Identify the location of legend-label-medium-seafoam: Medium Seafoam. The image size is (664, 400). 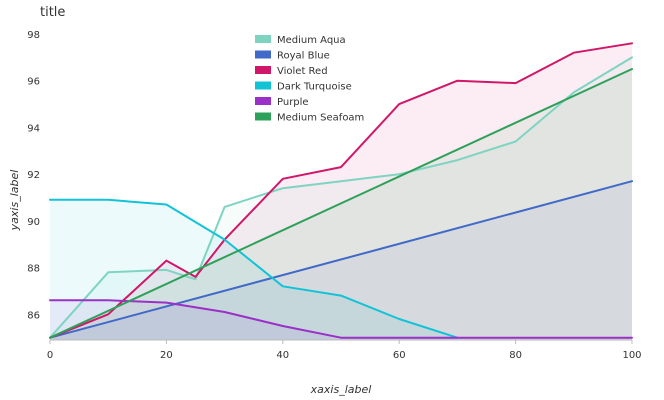
(320, 118).